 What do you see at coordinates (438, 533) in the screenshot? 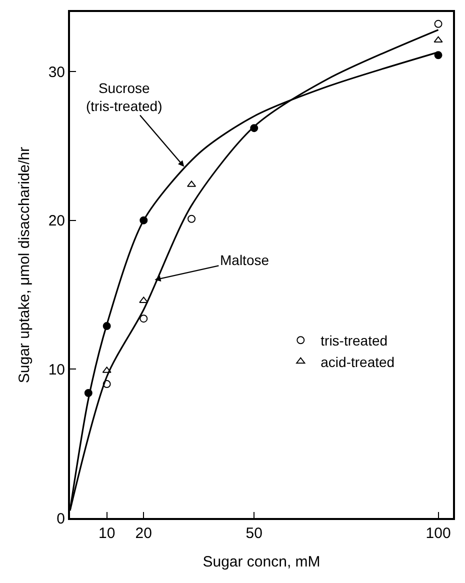
I see `x-tick-label: 100` at bounding box center [438, 533].